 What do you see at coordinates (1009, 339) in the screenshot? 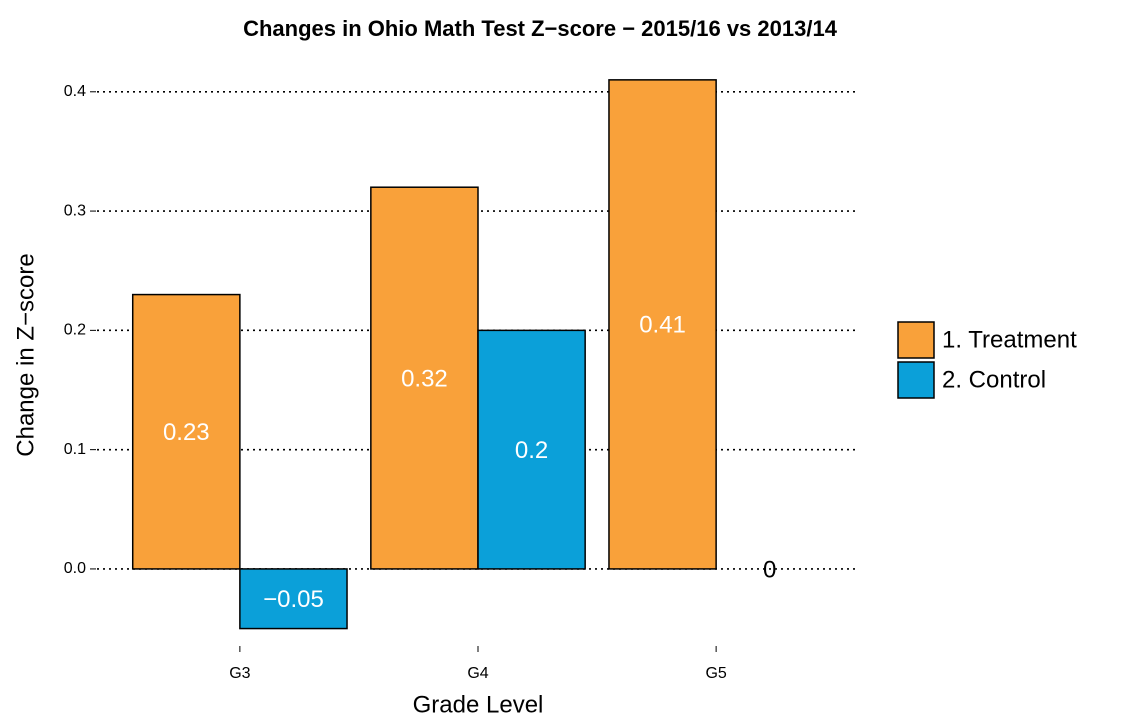
I see `legend-label: 1. Treatment` at bounding box center [1009, 339].